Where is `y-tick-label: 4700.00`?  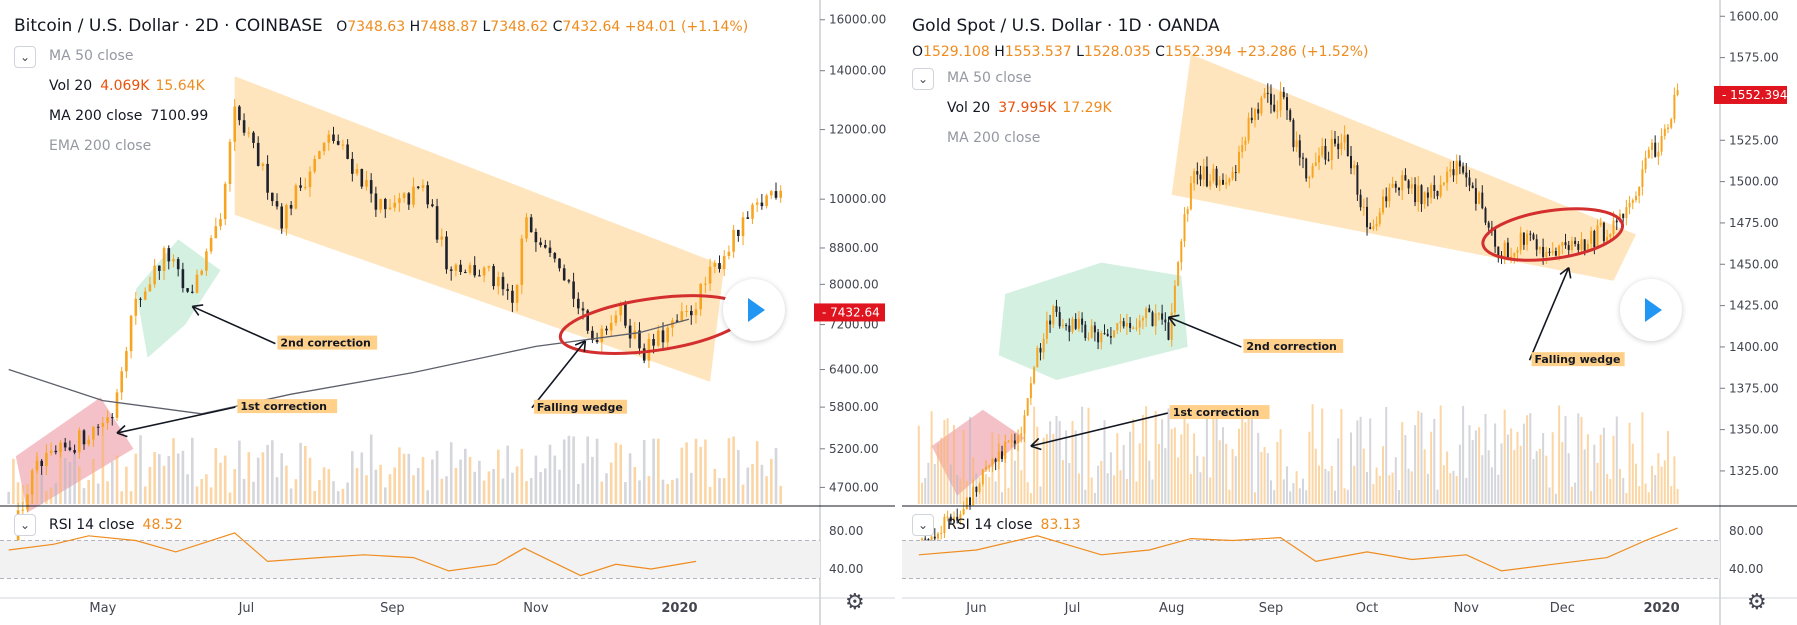 y-tick-label: 4700.00 is located at coordinates (854, 487).